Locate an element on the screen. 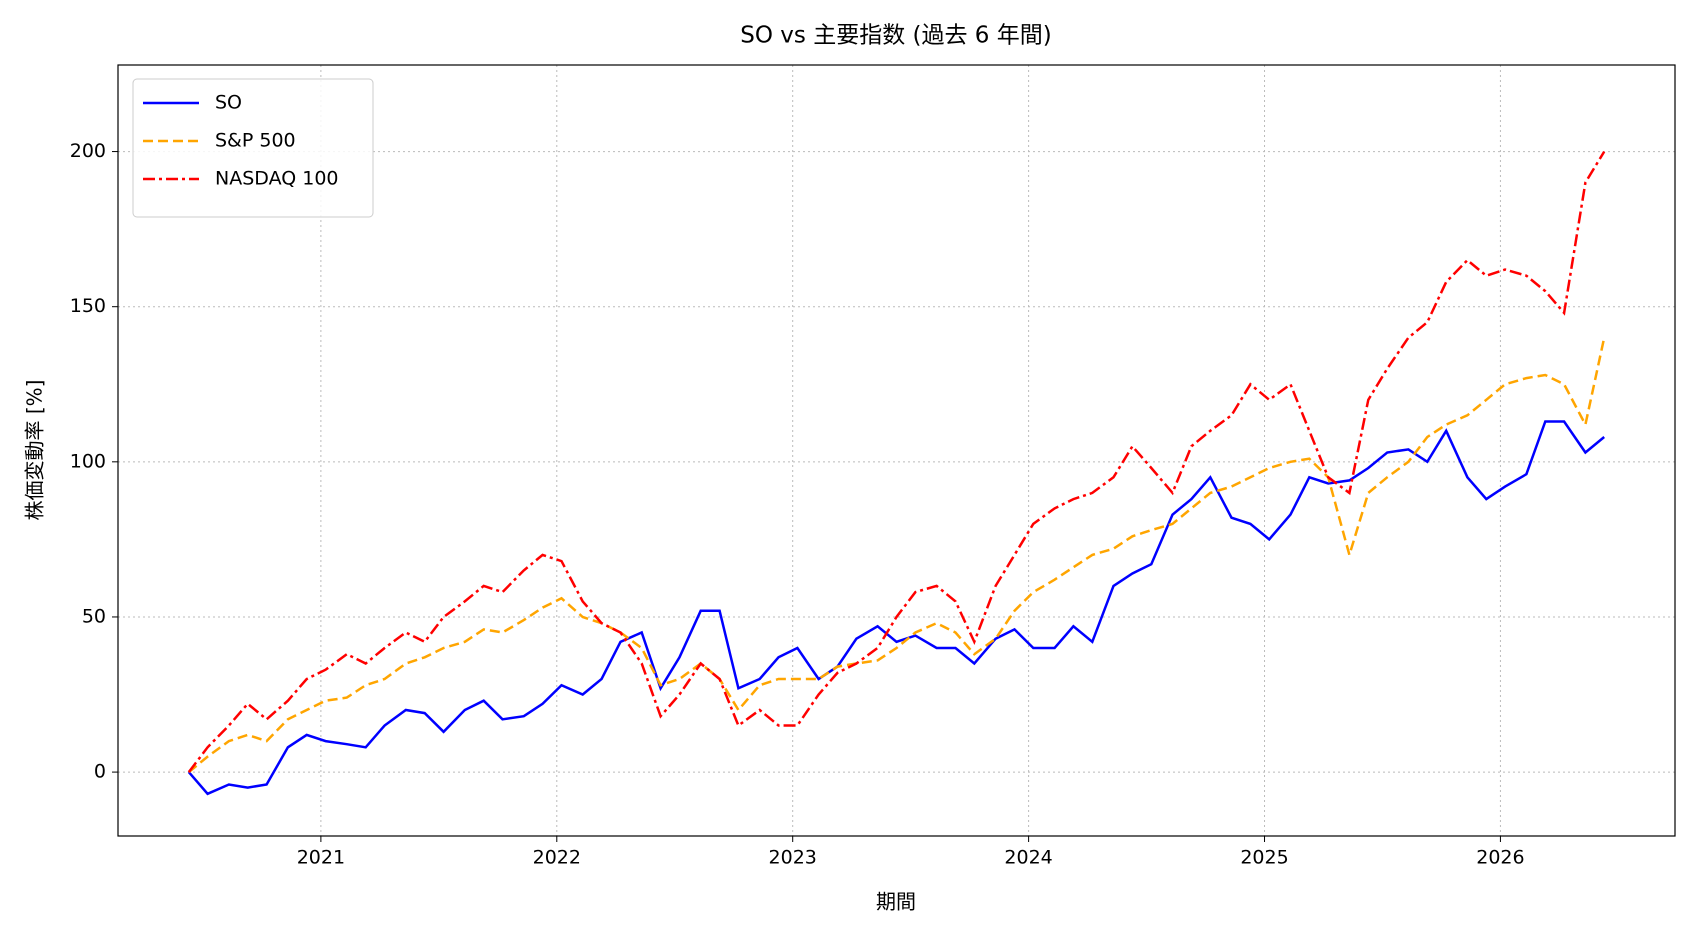 This screenshot has width=1688, height=936. legend-label: S&P 500 is located at coordinates (255, 141).